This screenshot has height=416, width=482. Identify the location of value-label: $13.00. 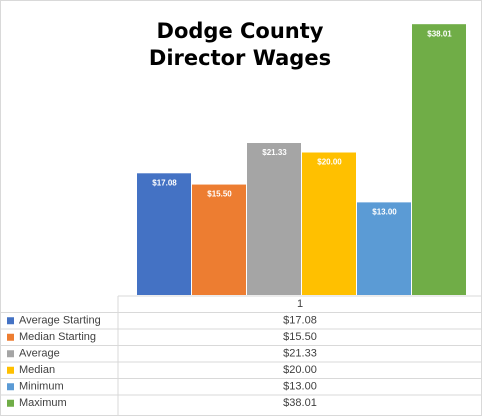
(384, 211).